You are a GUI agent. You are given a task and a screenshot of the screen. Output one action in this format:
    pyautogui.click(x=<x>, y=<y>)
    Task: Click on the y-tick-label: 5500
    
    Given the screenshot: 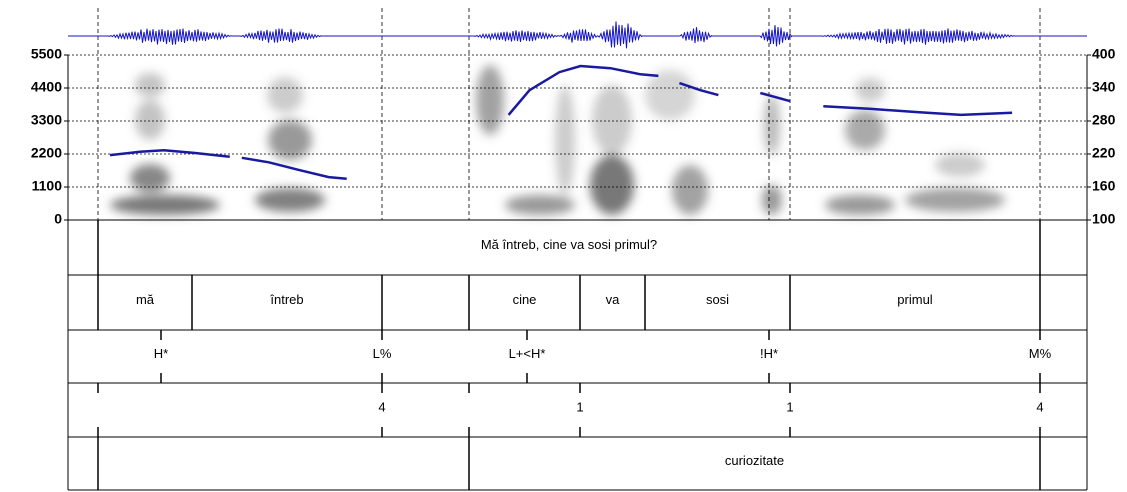 What is the action you would take?
    pyautogui.click(x=46, y=54)
    